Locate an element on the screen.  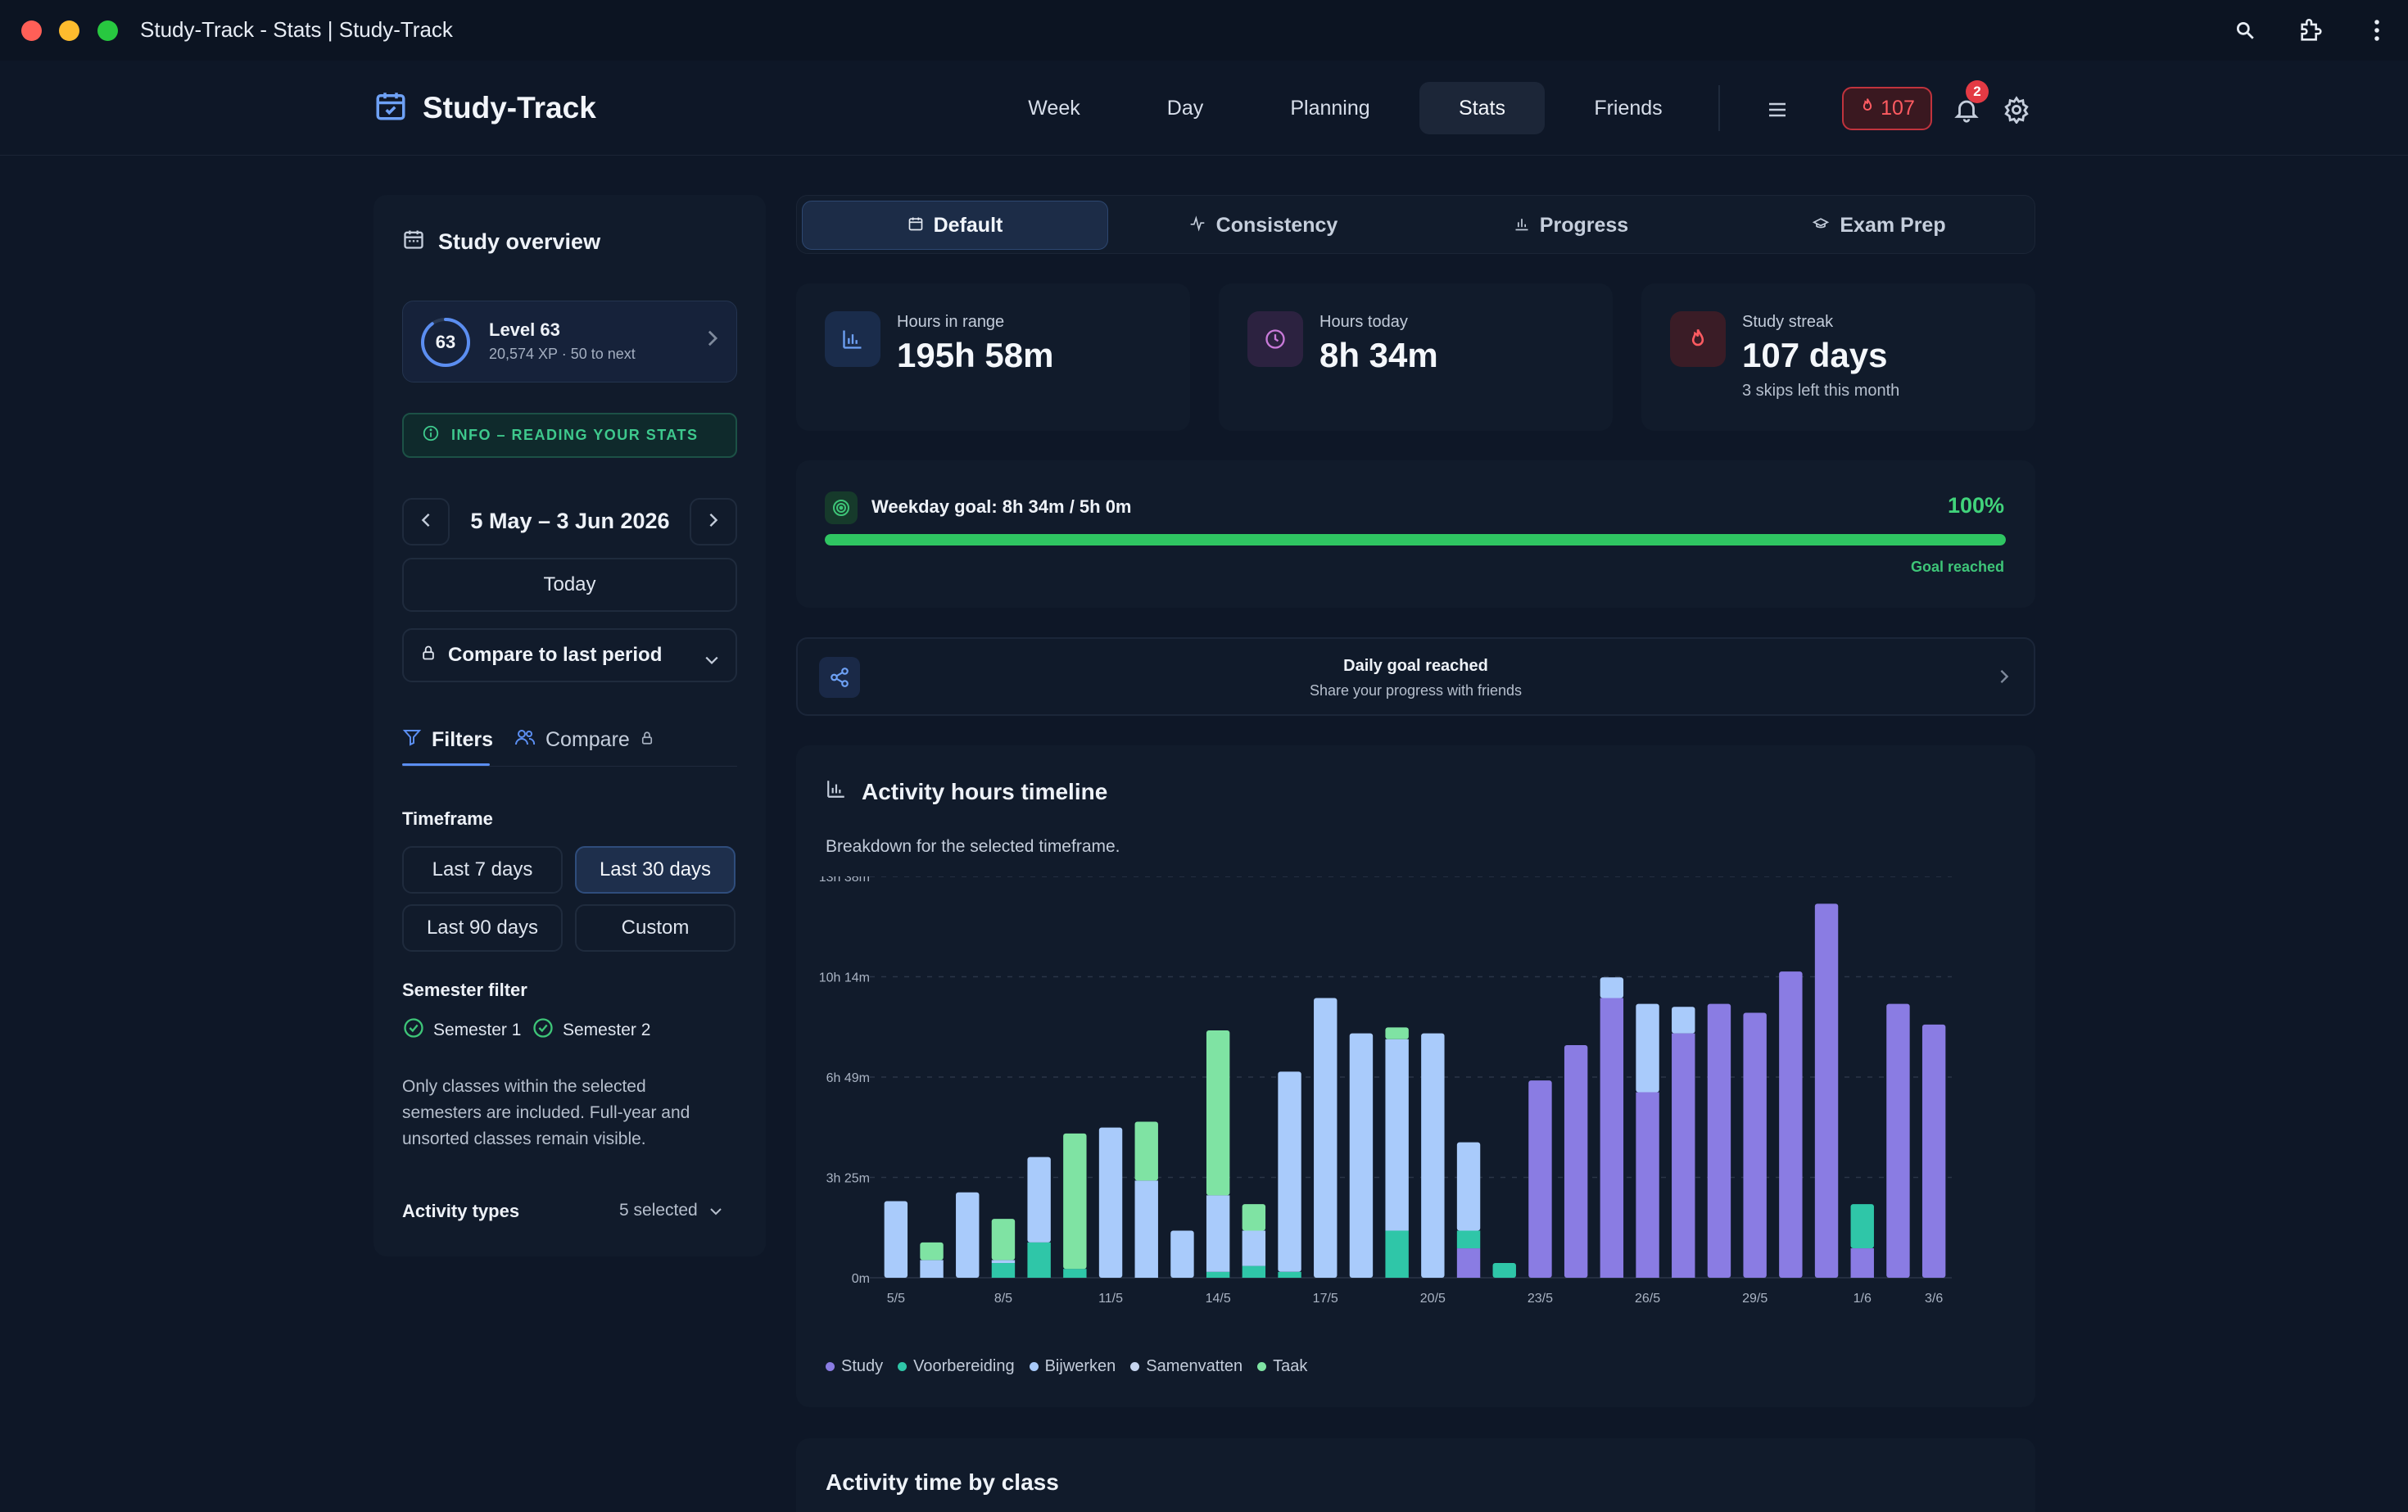
timeframe-custom: Custom is located at coordinates (655, 928).